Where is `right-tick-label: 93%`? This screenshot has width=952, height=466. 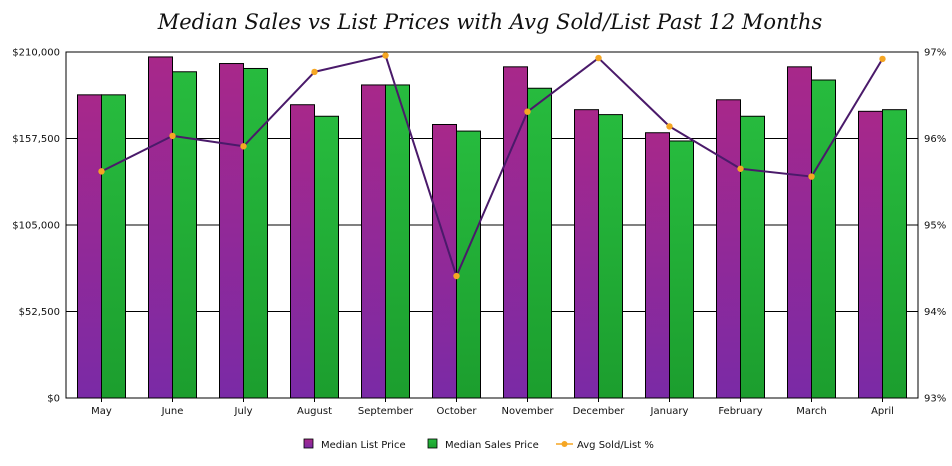 right-tick-label: 93% is located at coordinates (935, 399).